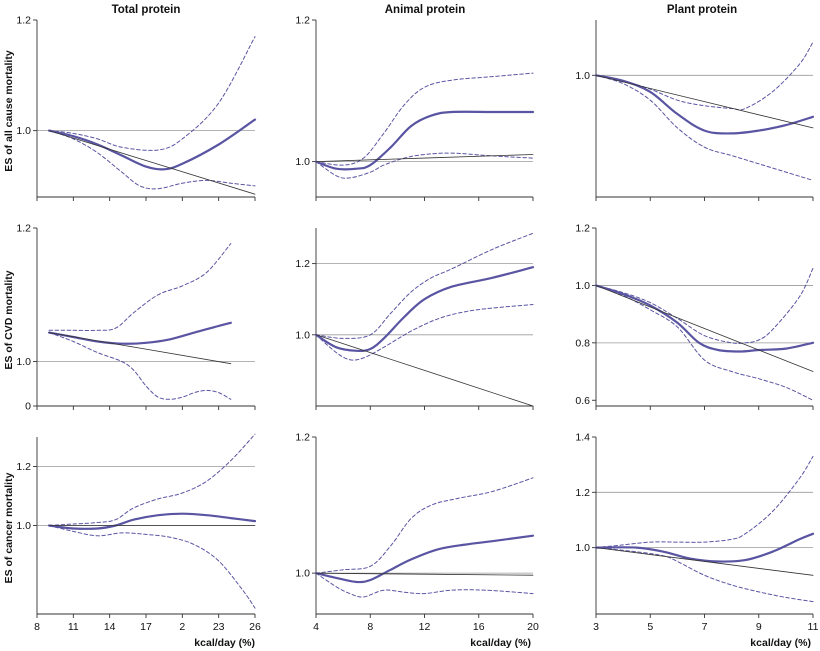  I want to click on y-tick-label-cvd-animal-1: 1.2, so click(302, 264).